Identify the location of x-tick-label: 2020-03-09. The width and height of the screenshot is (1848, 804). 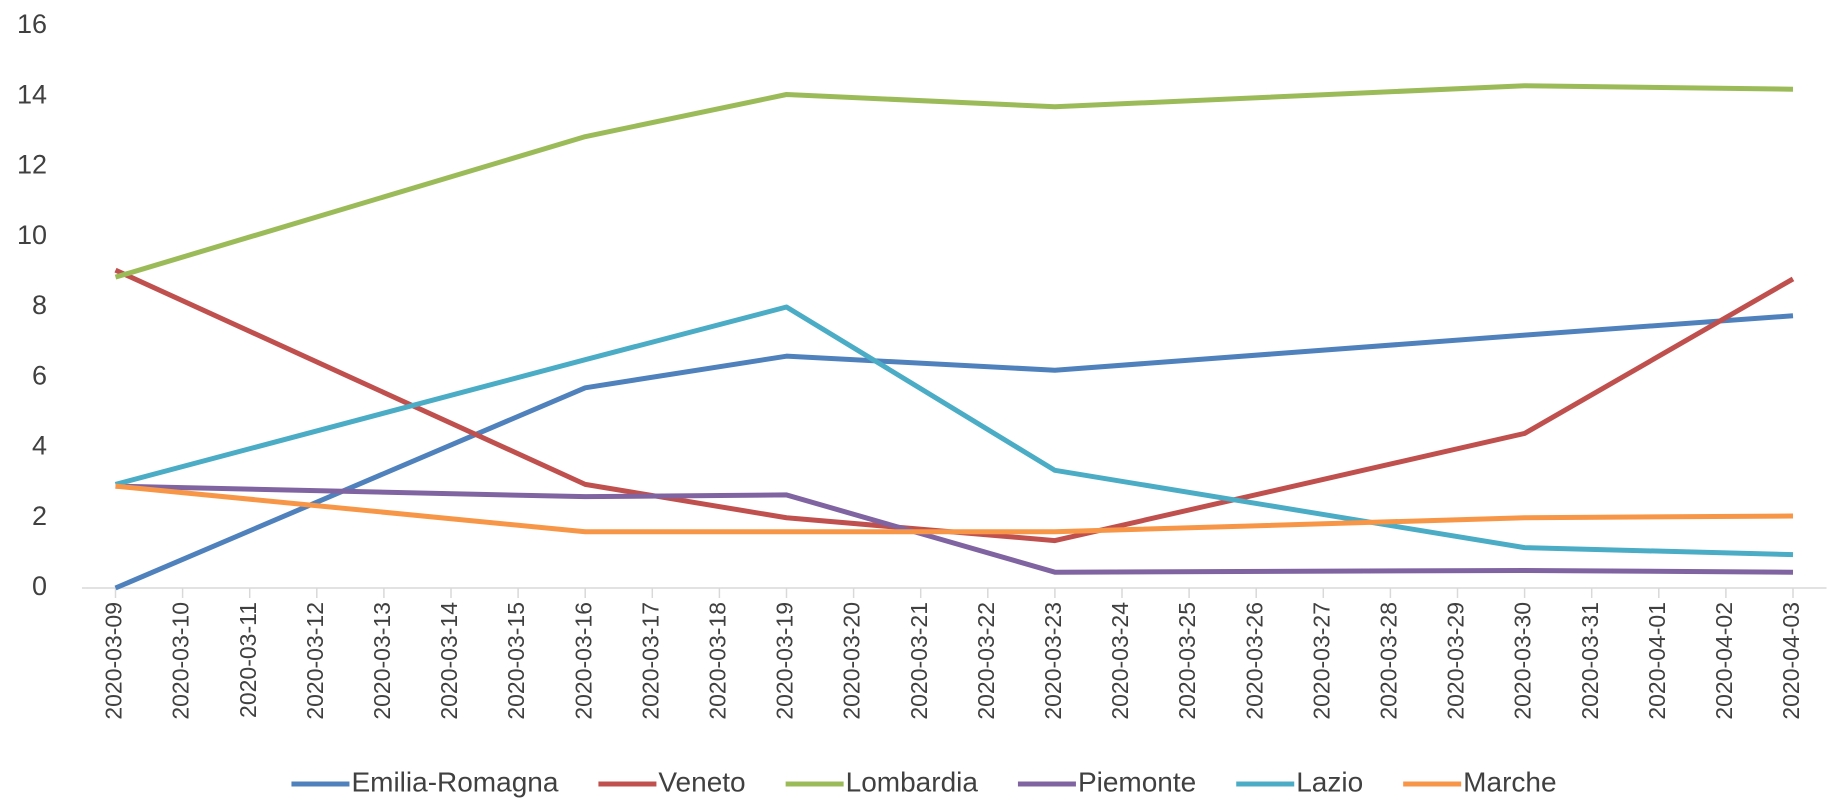
(114, 661).